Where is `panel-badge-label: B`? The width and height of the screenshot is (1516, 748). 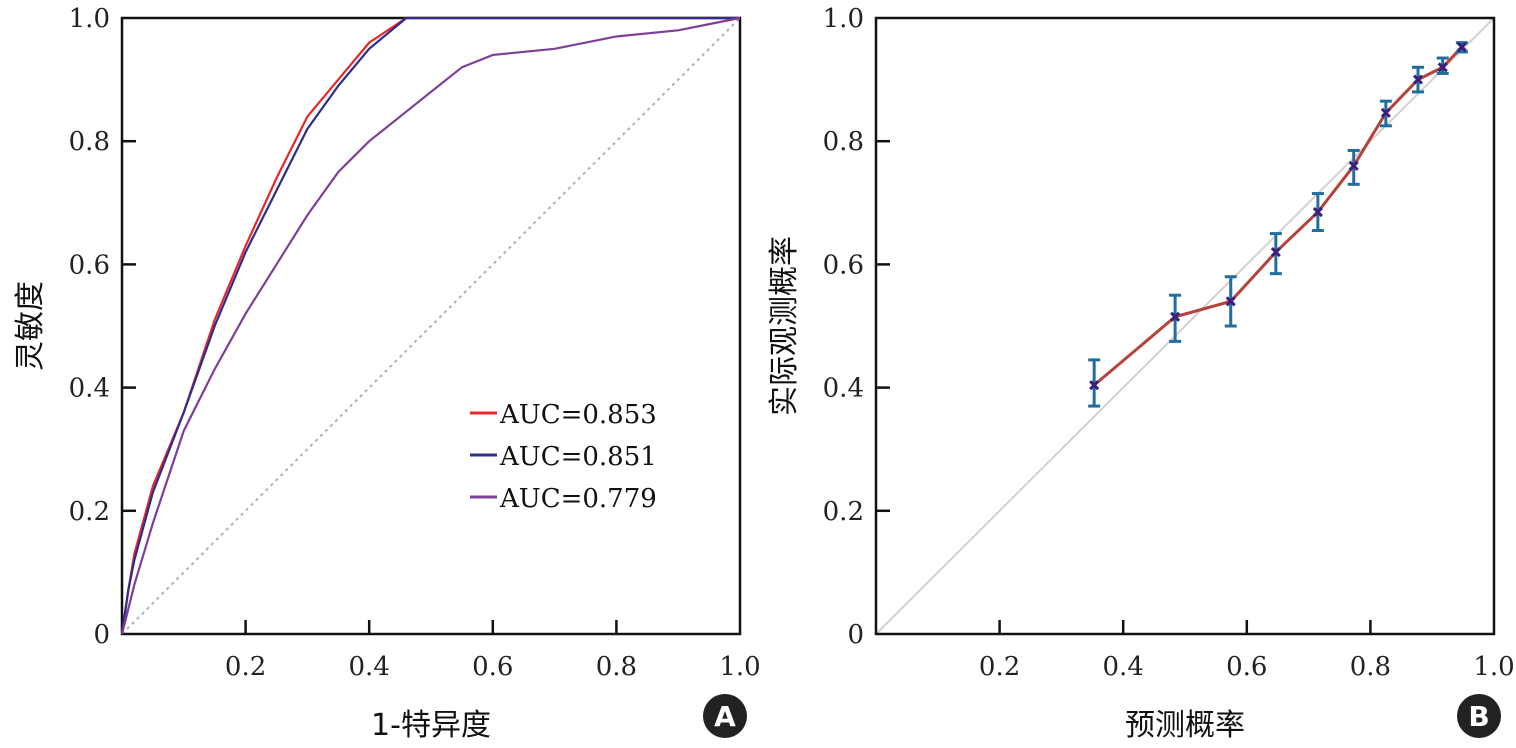 panel-badge-label: B is located at coordinates (1478, 716).